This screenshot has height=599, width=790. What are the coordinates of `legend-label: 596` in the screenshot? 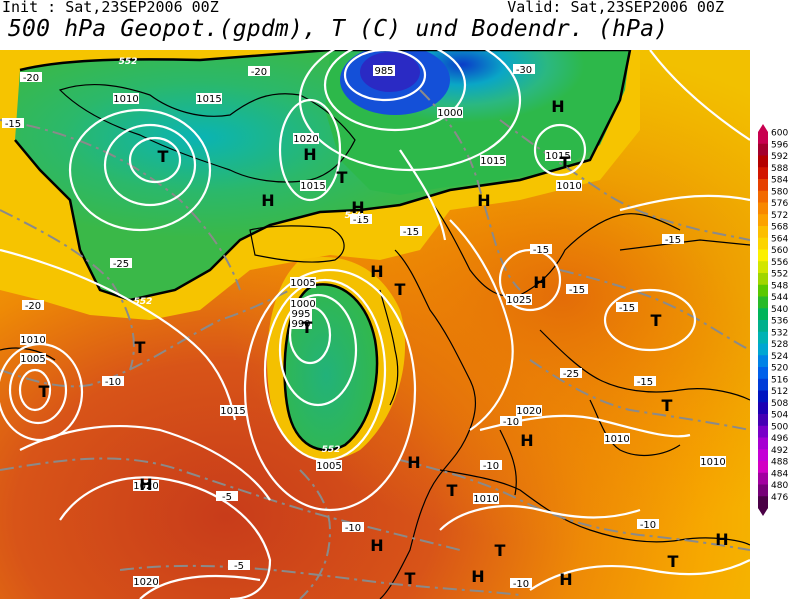 It's located at (779, 145).